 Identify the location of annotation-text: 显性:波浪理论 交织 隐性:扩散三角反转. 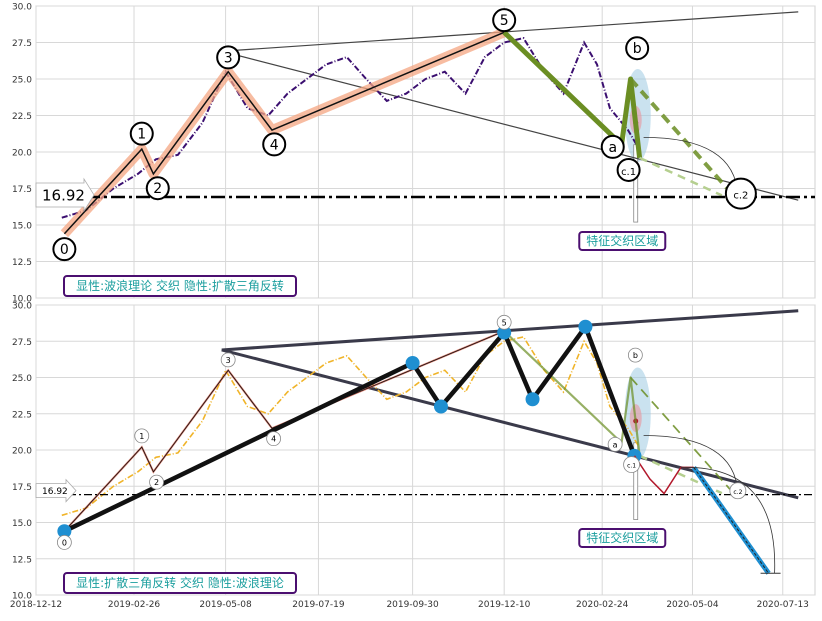
(180, 285).